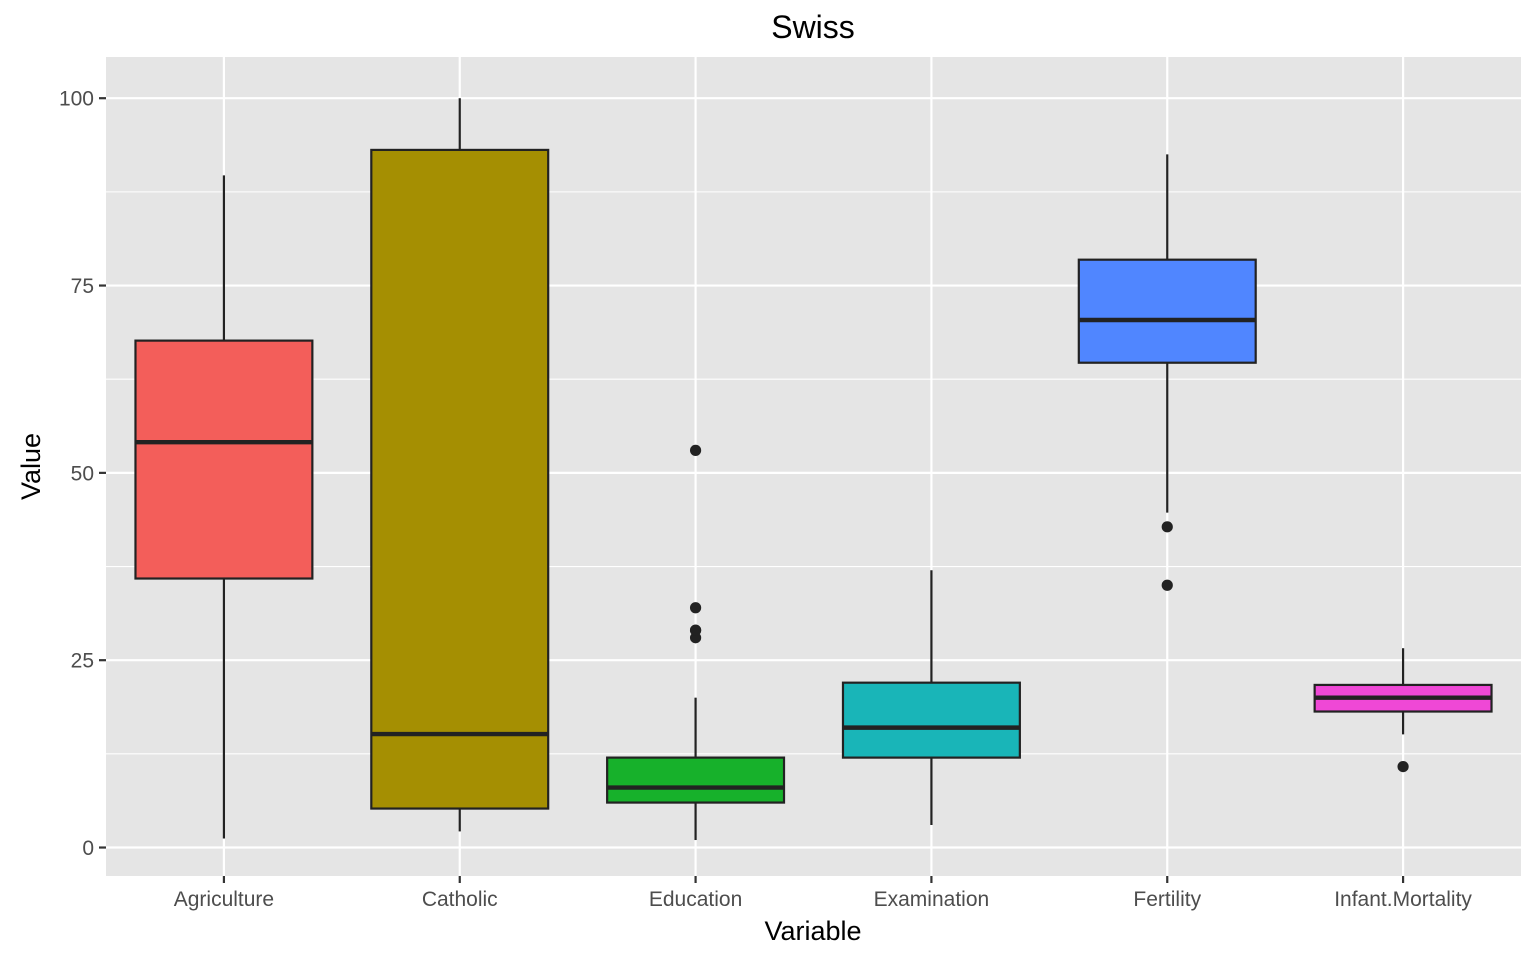 This screenshot has width=1536, height=965. Describe the element at coordinates (76, 99) in the screenshot. I see `y-tick-label: 100` at that location.